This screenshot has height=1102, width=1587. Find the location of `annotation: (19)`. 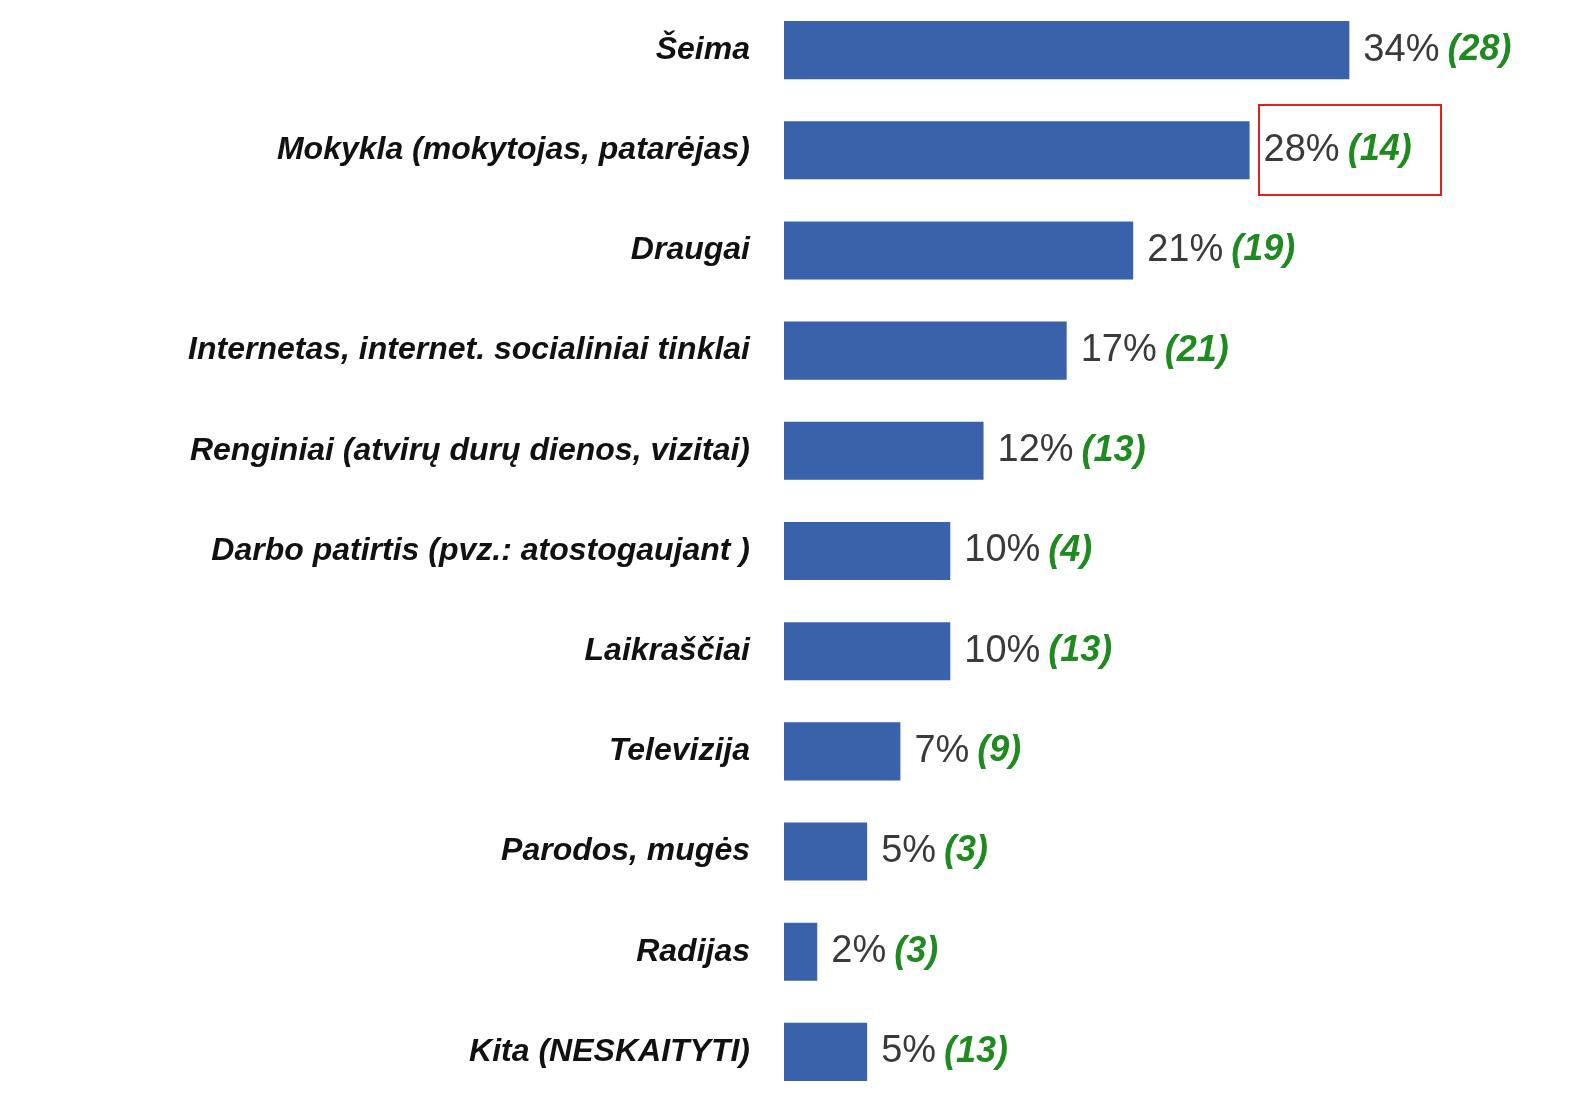

annotation: (19) is located at coordinates (1263, 248).